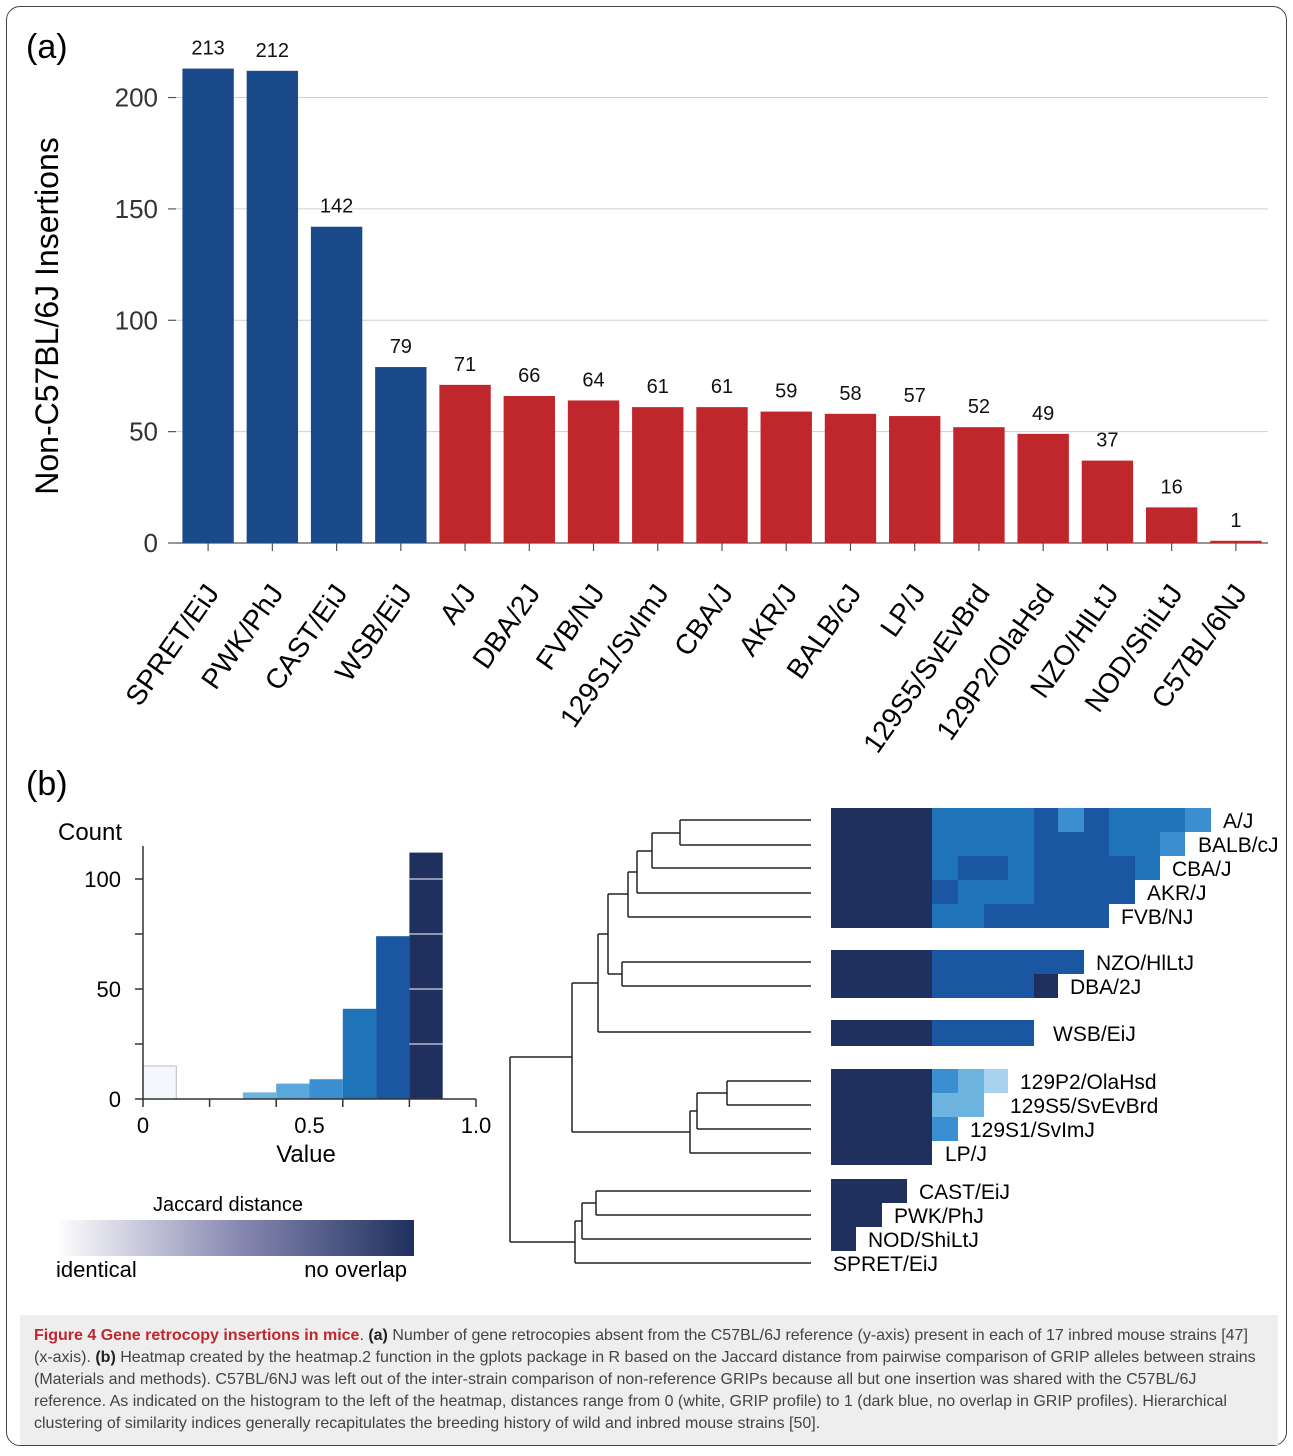  Describe the element at coordinates (923, 1240) in the screenshot. I see `heatmap-row-label-nod-shiltj: NOD/ShiLtJ` at that location.